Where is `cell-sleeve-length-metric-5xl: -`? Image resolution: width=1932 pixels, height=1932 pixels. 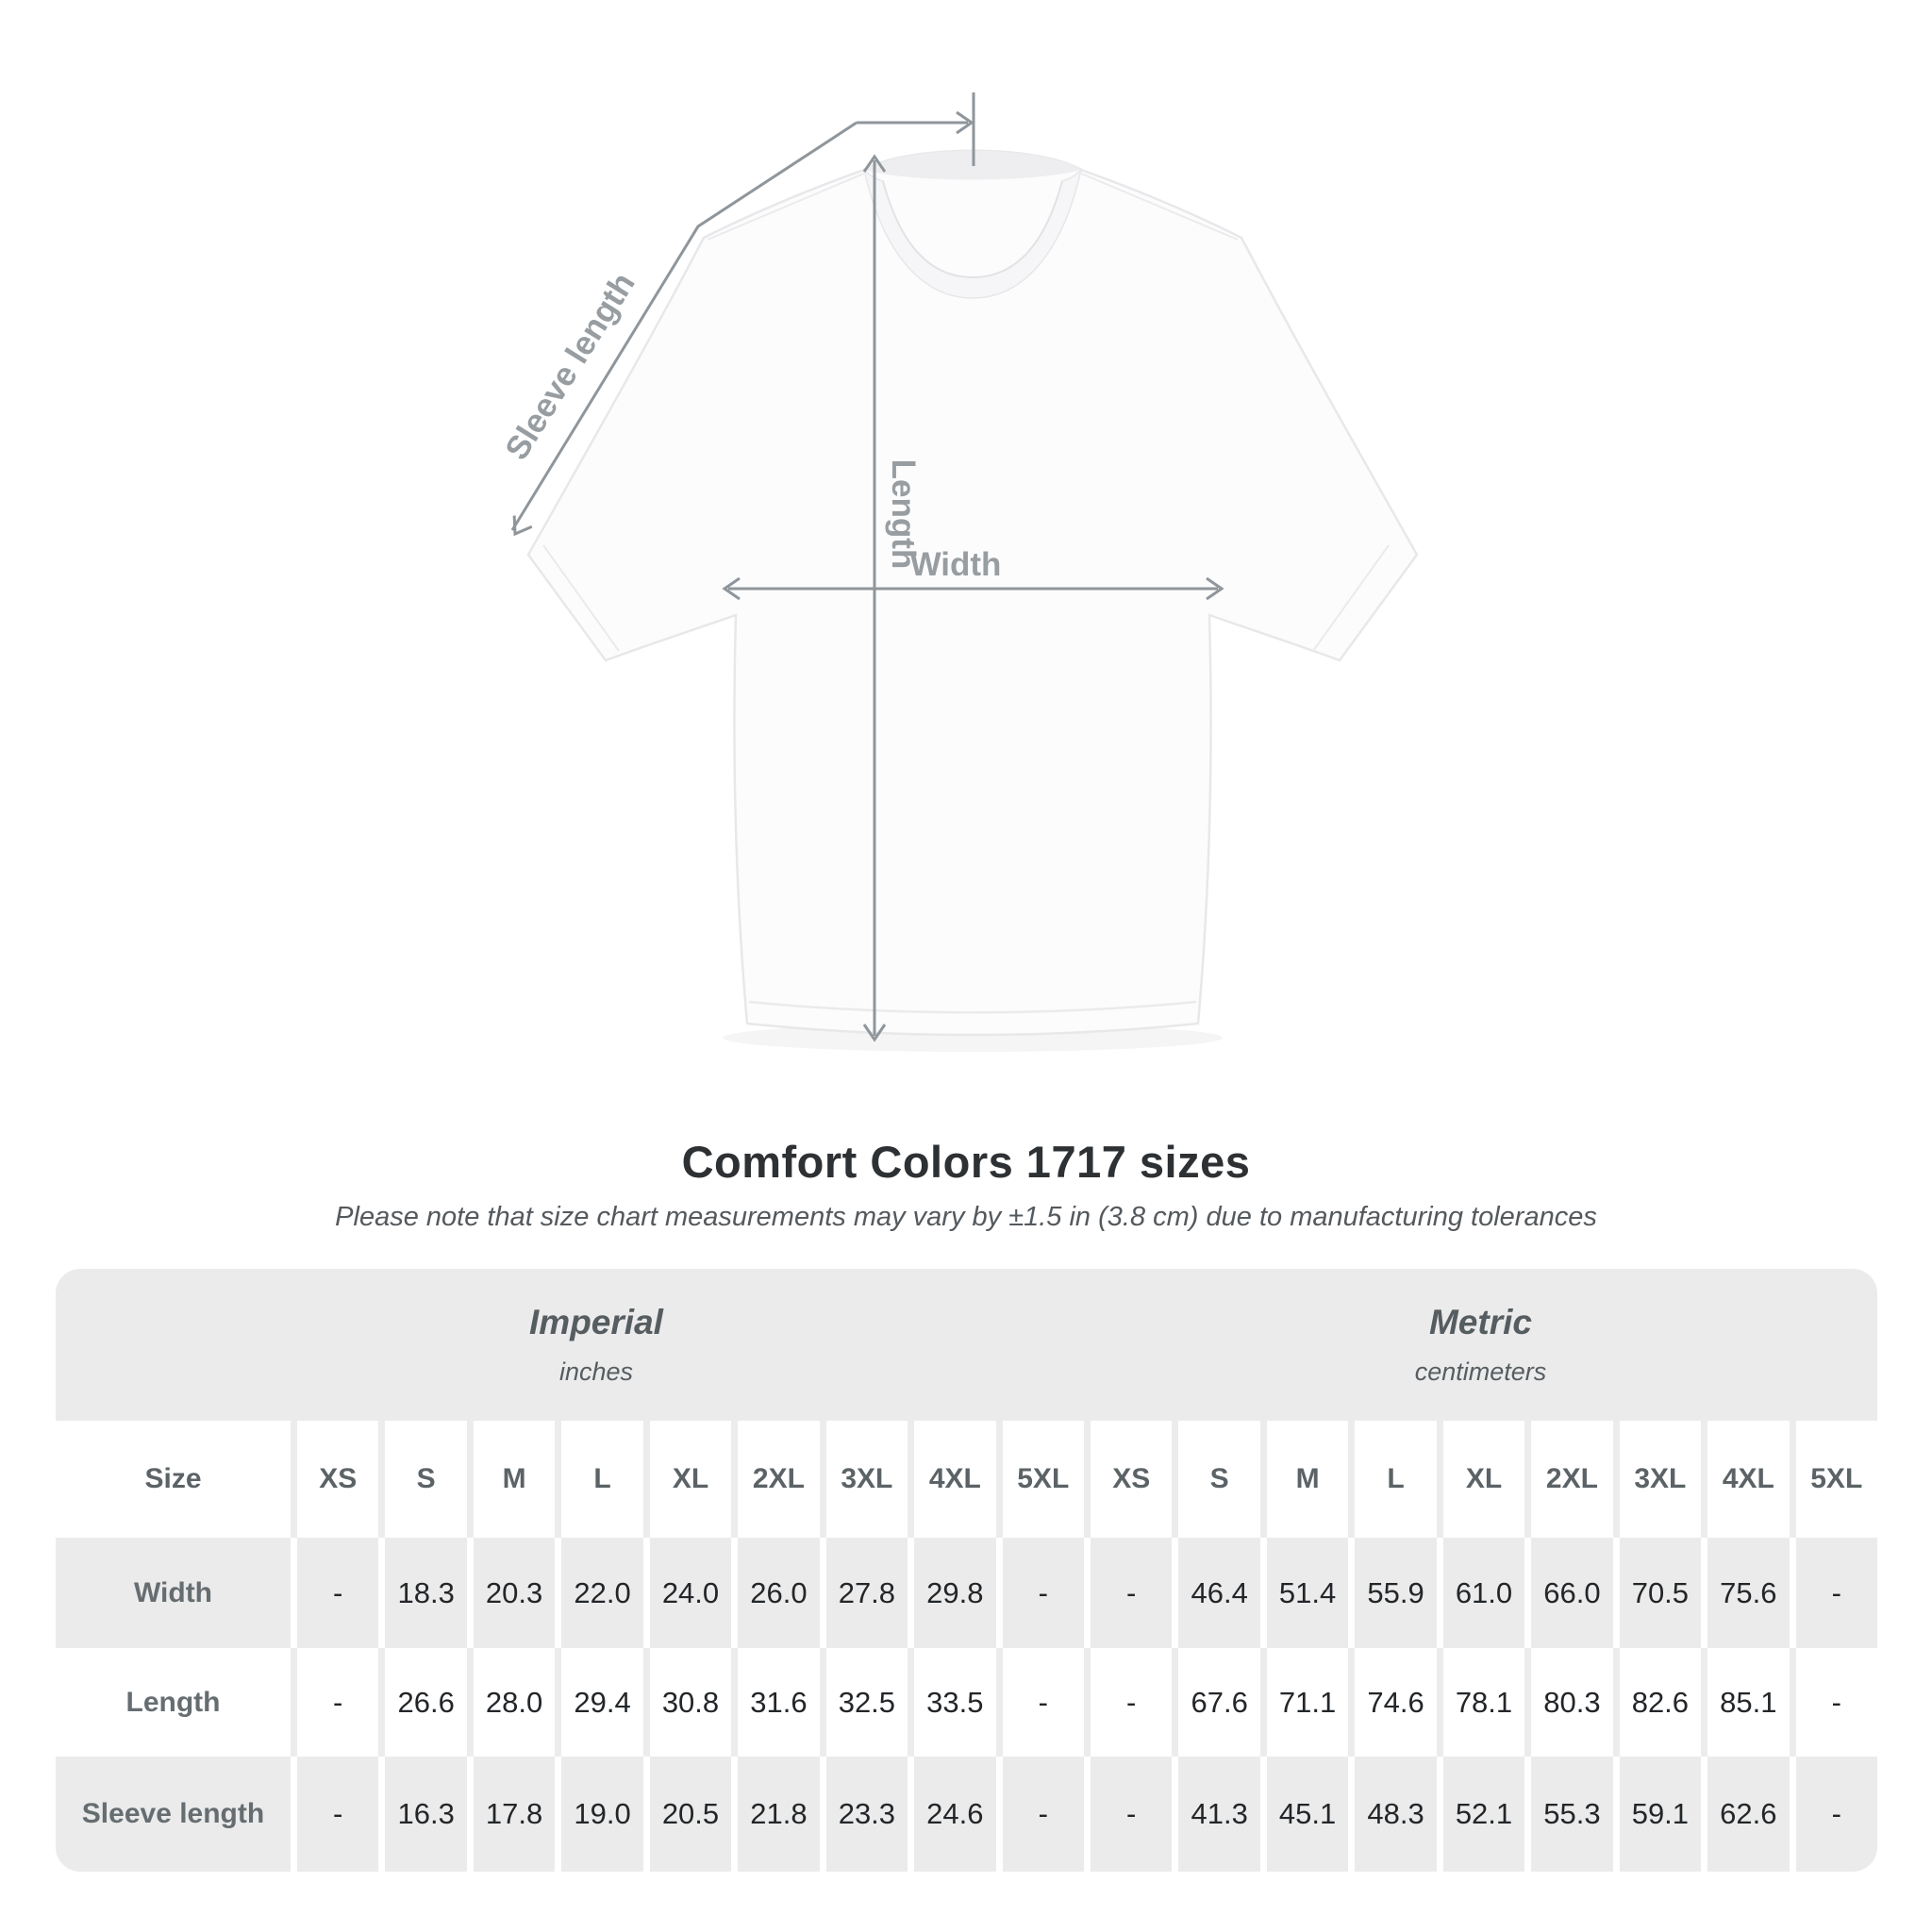
cell-sleeve-length-metric-5xl: - is located at coordinates (1833, 1814).